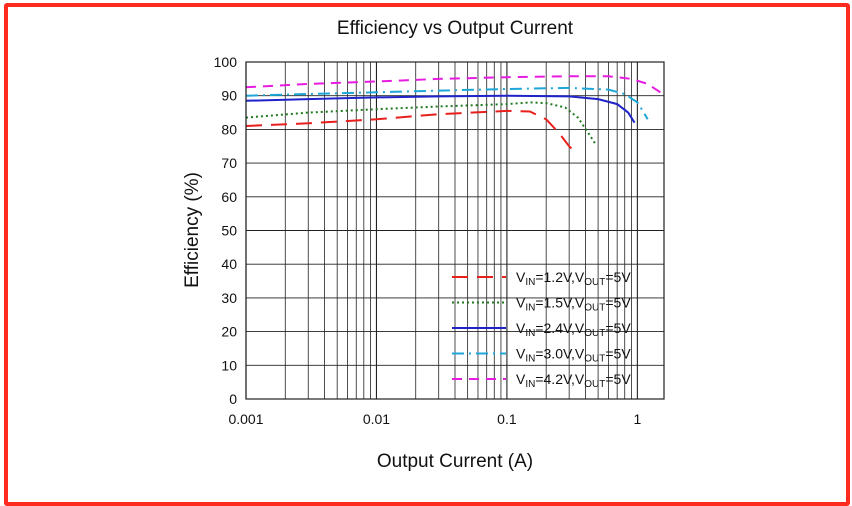 The height and width of the screenshot is (506, 852). What do you see at coordinates (376, 419) in the screenshot?
I see `x-tick-label: 0.01` at bounding box center [376, 419].